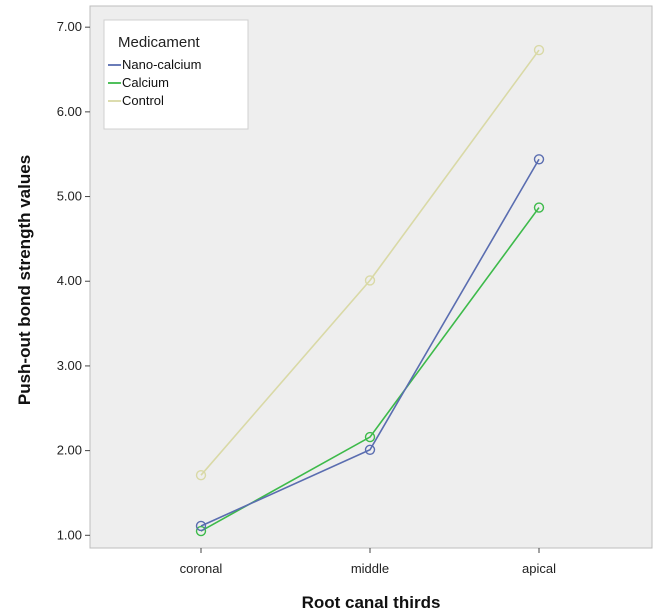  I want to click on legend: Medicament Nano-calcium Calcium Control, so click(176, 74).